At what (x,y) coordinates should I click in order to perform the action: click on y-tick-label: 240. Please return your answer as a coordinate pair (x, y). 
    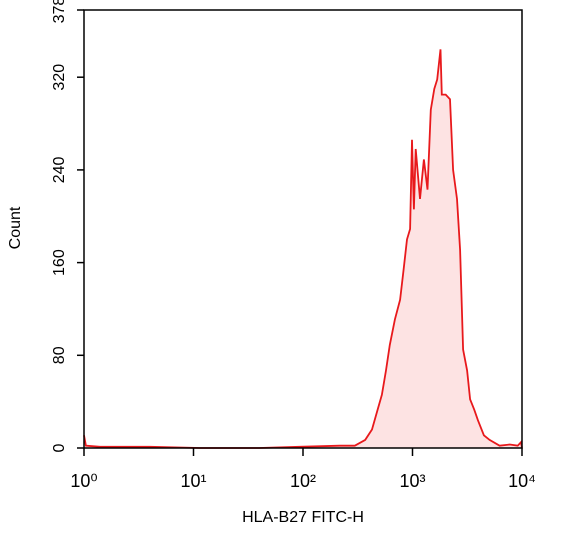
    Looking at the image, I should click on (59, 169).